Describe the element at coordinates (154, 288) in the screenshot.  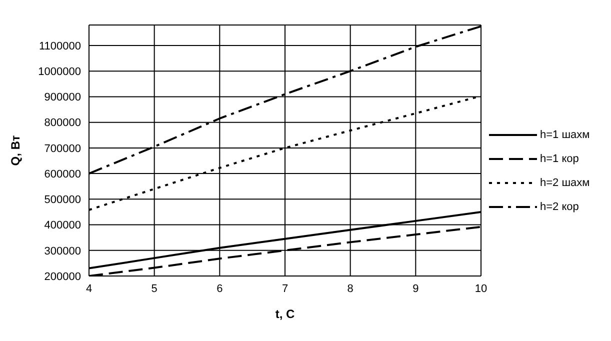
I see `x-tick-label: 5` at that location.